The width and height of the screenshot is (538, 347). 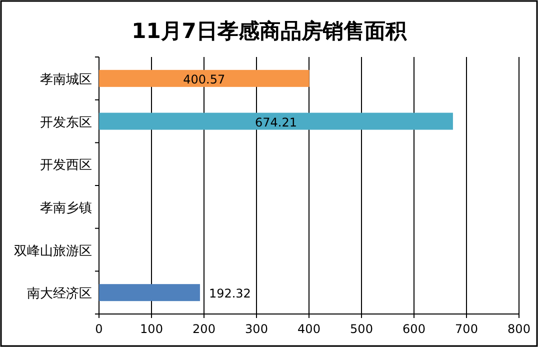 I want to click on y-tick-label: 孝南乡镇, so click(x=66, y=208).